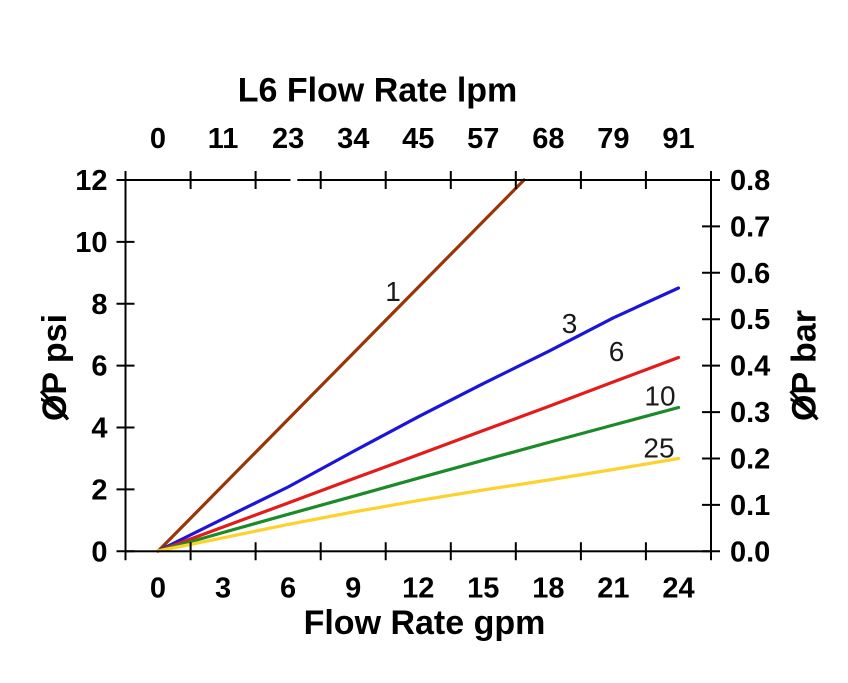  What do you see at coordinates (99, 305) in the screenshot?
I see `svg-text: 8` at bounding box center [99, 305].